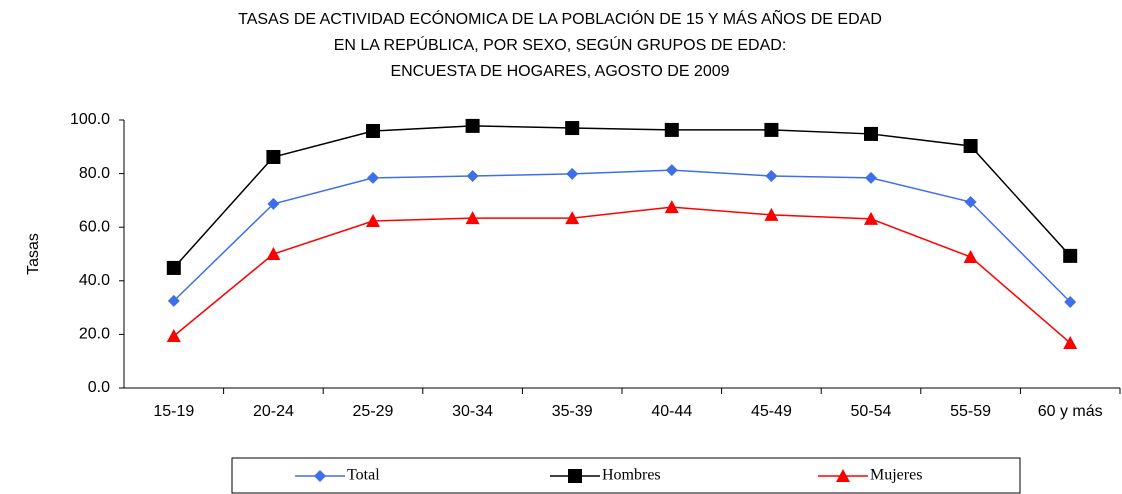 The height and width of the screenshot is (494, 1122). I want to click on y-tick-label: 100.0, so click(90, 119).